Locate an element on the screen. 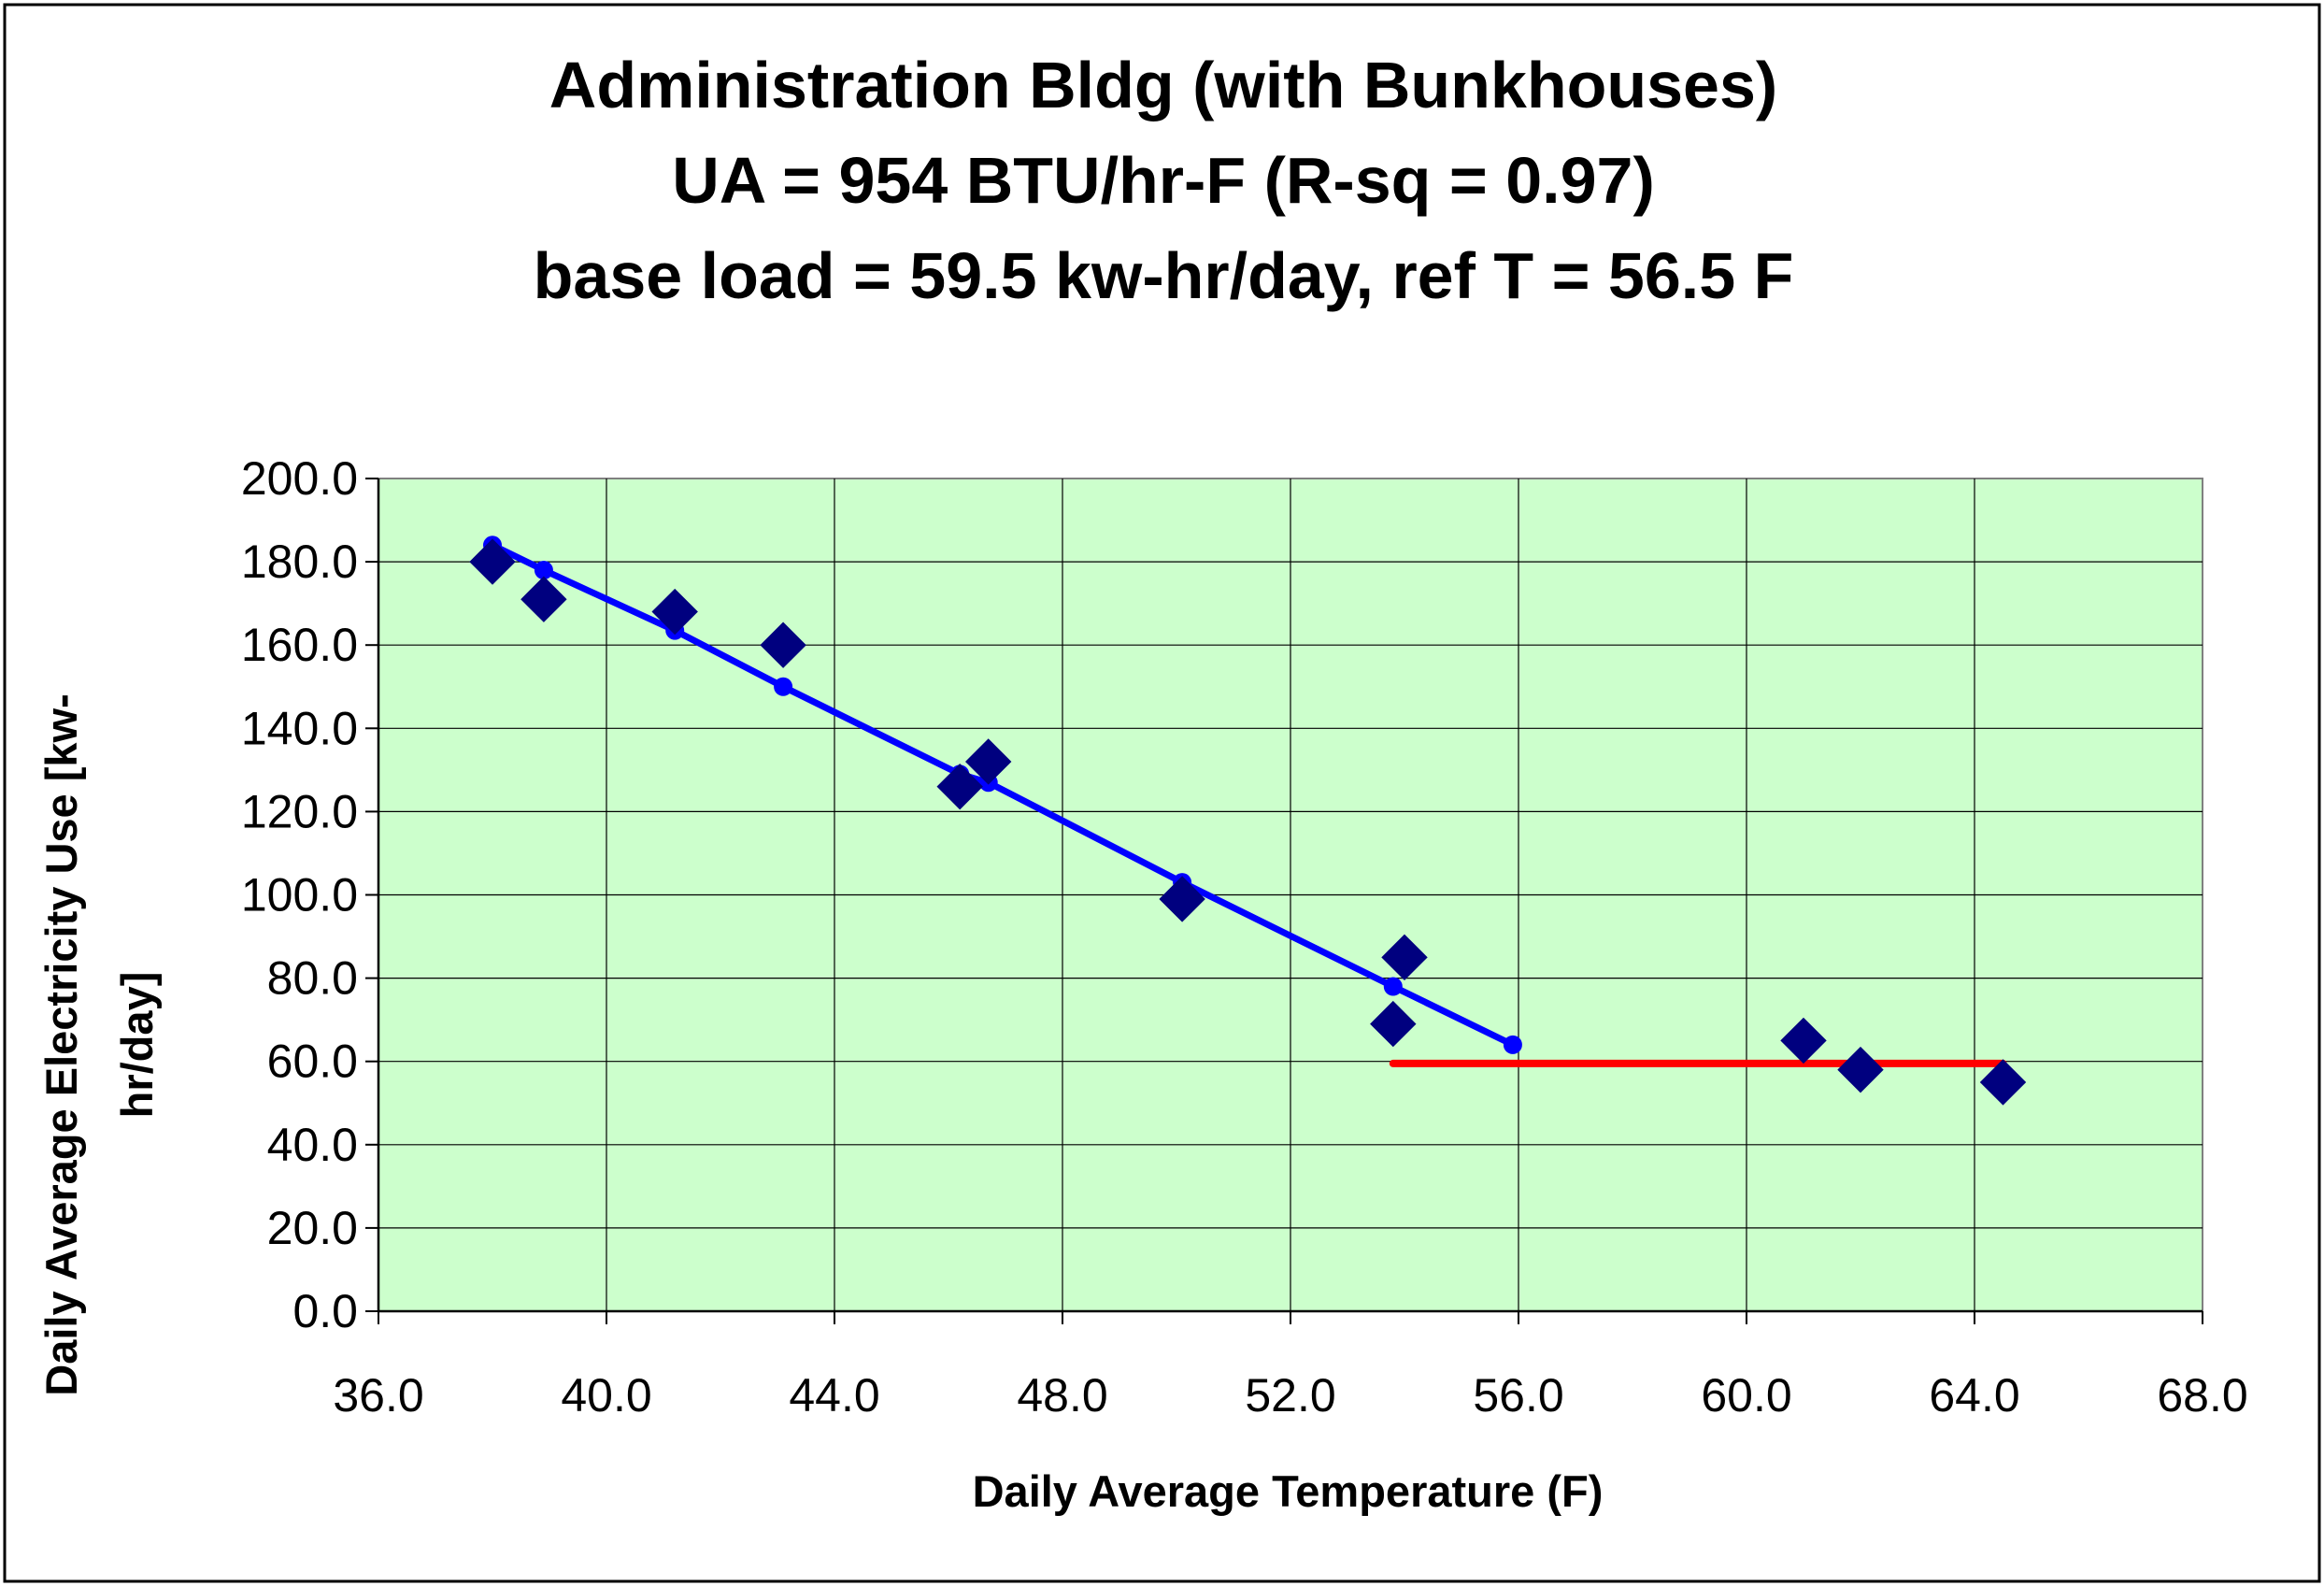 The width and height of the screenshot is (2324, 1586). y-tick-label: 0.0 is located at coordinates (325, 1311).